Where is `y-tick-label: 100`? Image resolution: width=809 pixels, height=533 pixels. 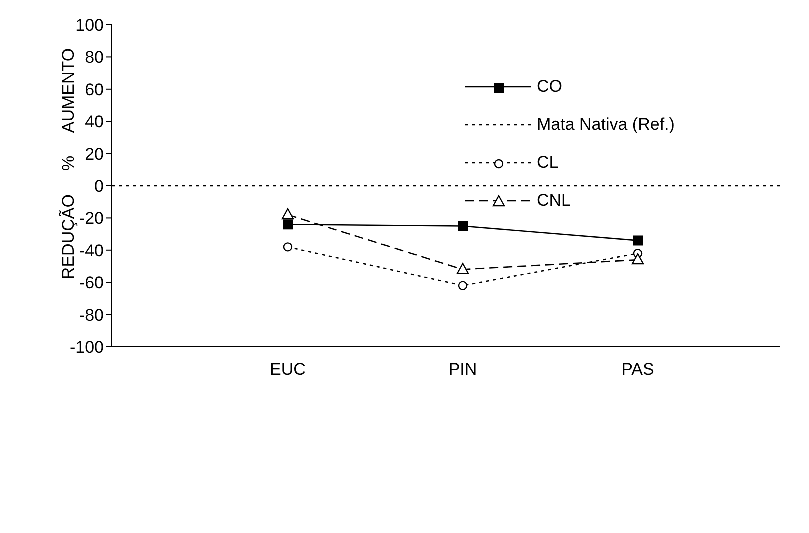 y-tick-label: 100 is located at coordinates (90, 26).